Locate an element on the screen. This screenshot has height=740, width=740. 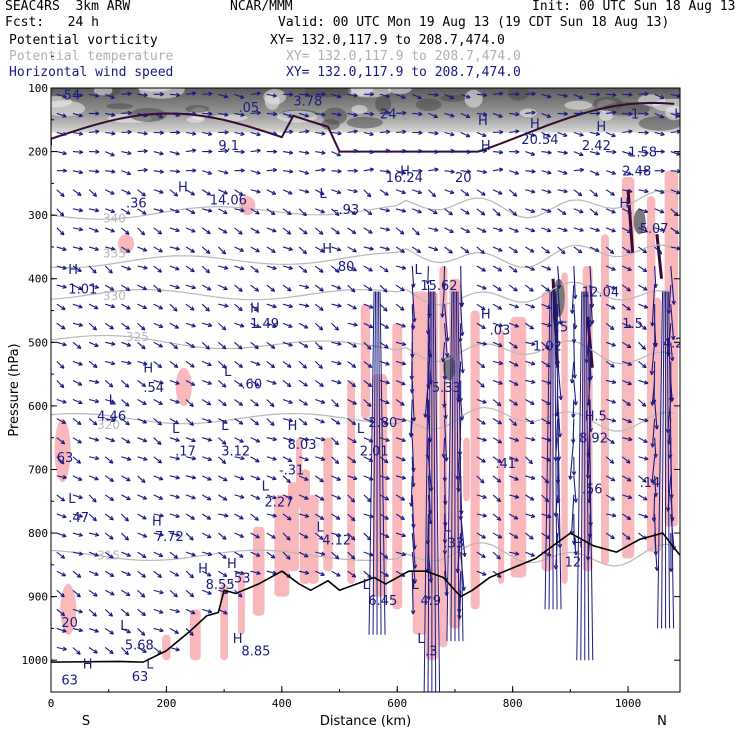
field-value-label: .03 is located at coordinates (500, 331).